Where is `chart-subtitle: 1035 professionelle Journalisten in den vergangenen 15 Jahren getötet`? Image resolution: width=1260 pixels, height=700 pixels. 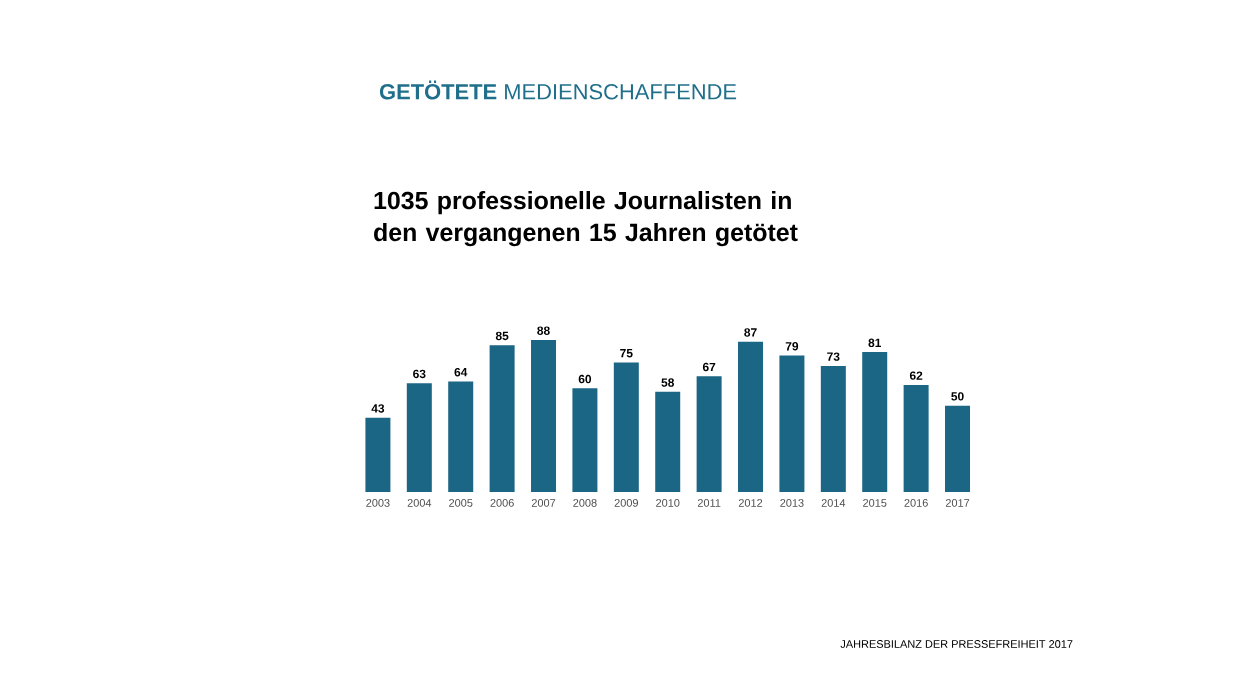
chart-subtitle: 1035 professionelle Journalisten in den vergangenen 15 Jahren getötet is located at coordinates (586, 219).